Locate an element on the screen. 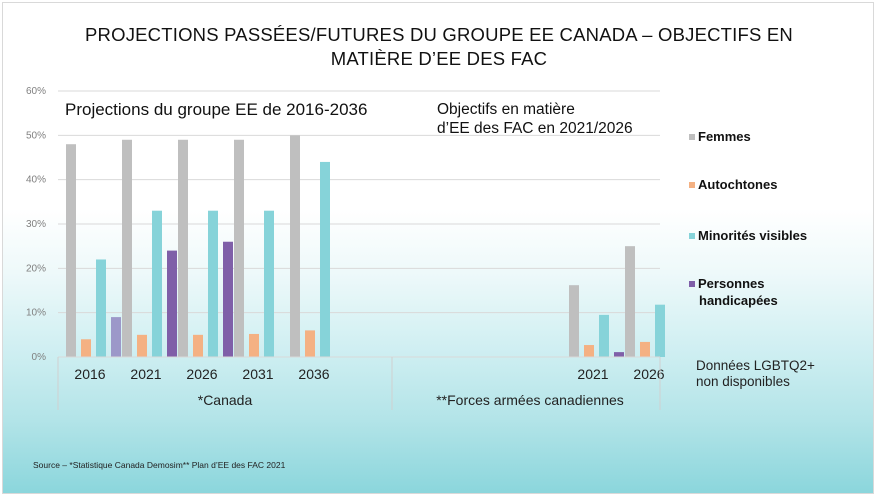 Image resolution: width=877 pixels, height=498 pixels. legend-label: Minorités visibles is located at coordinates (752, 235).